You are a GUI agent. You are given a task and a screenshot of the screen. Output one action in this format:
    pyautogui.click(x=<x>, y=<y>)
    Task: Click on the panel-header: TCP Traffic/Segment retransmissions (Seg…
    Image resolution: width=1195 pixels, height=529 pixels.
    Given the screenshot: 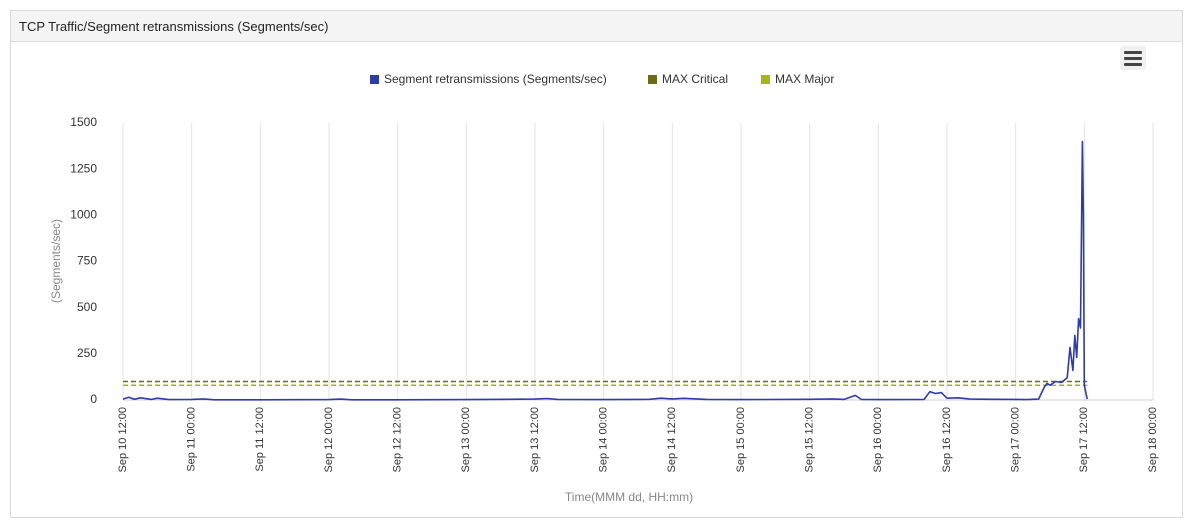 What is the action you would take?
    pyautogui.click(x=596, y=26)
    